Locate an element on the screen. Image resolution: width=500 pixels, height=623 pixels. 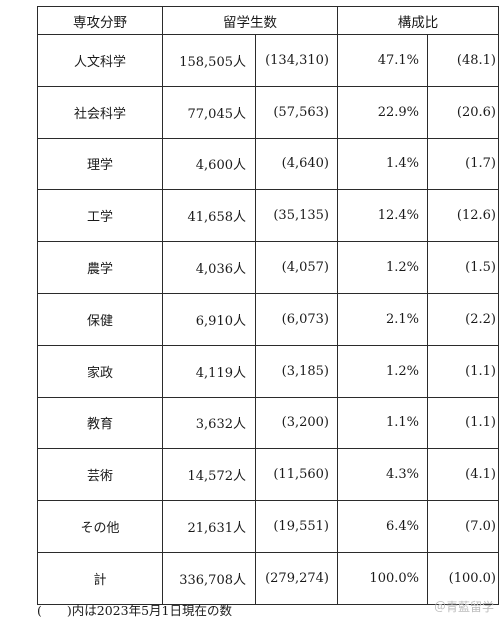
field-cell: 家政 is located at coordinates (100, 371).